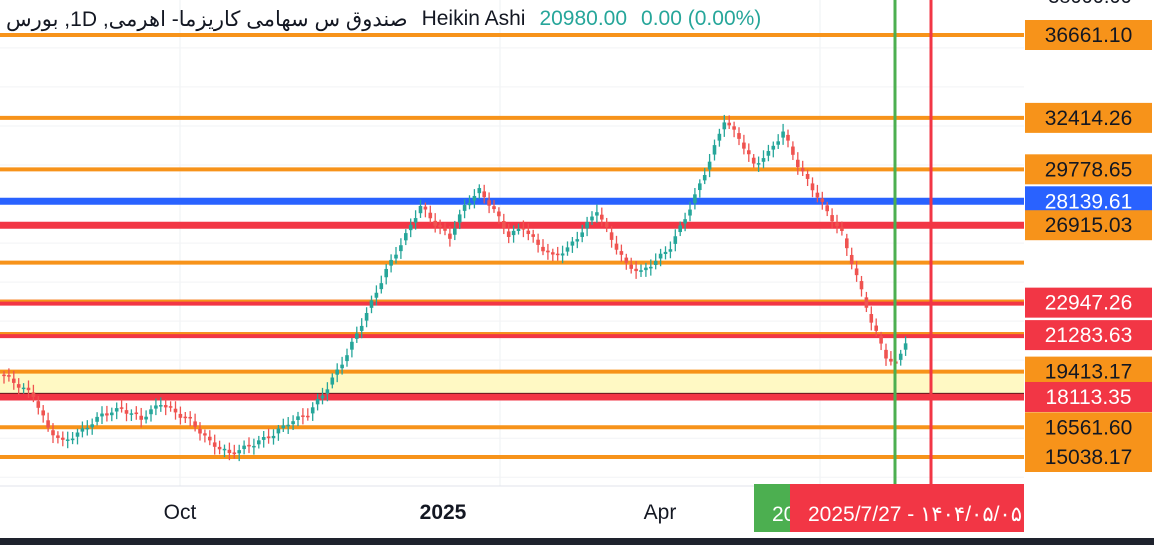 Image resolution: width=1154 pixels, height=545 pixels. I want to click on chart-style: Heikin Ashi, so click(473, 18).